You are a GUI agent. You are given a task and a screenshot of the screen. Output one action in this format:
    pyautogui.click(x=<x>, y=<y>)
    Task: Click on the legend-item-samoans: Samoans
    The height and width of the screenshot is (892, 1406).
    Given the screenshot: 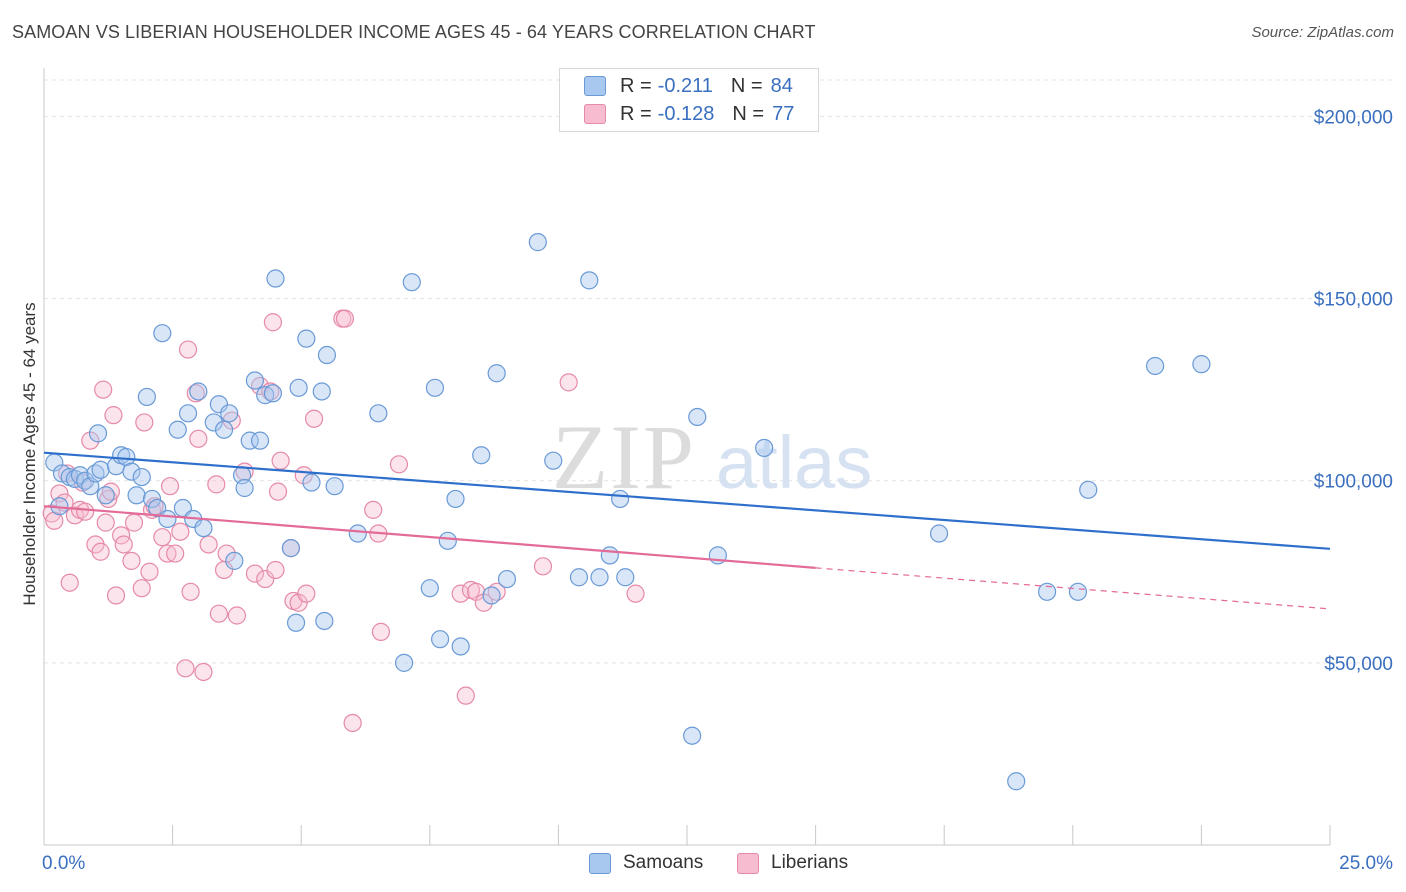 What is the action you would take?
    pyautogui.click(x=646, y=863)
    